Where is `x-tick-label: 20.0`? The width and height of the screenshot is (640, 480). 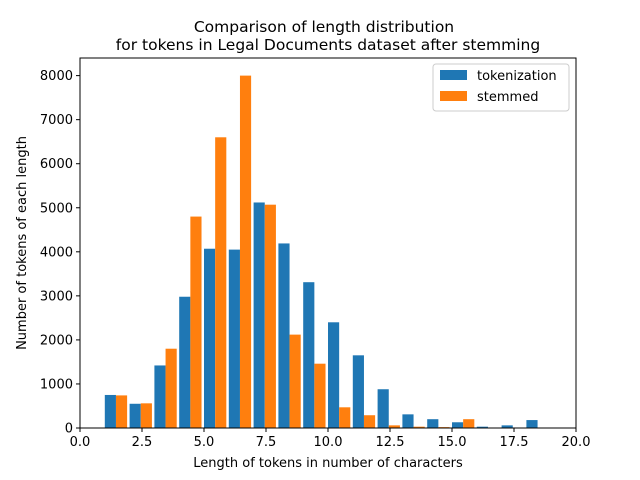
x-tick-label: 20.0 is located at coordinates (576, 442).